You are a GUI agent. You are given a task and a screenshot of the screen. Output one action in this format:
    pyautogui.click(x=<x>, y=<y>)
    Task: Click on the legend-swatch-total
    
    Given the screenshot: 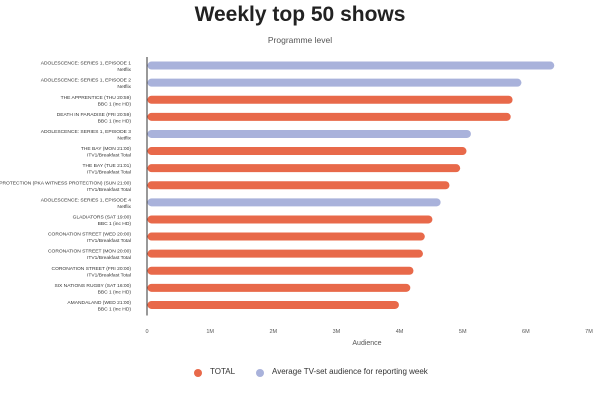 What is the action you would take?
    pyautogui.click(x=198, y=373)
    